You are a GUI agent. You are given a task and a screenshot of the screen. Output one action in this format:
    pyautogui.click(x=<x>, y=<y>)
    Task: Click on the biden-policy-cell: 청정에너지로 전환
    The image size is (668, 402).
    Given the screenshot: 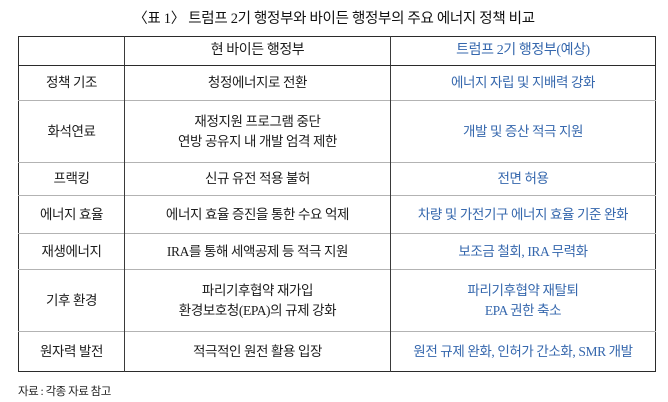 What is the action you would take?
    pyautogui.click(x=257, y=83)
    